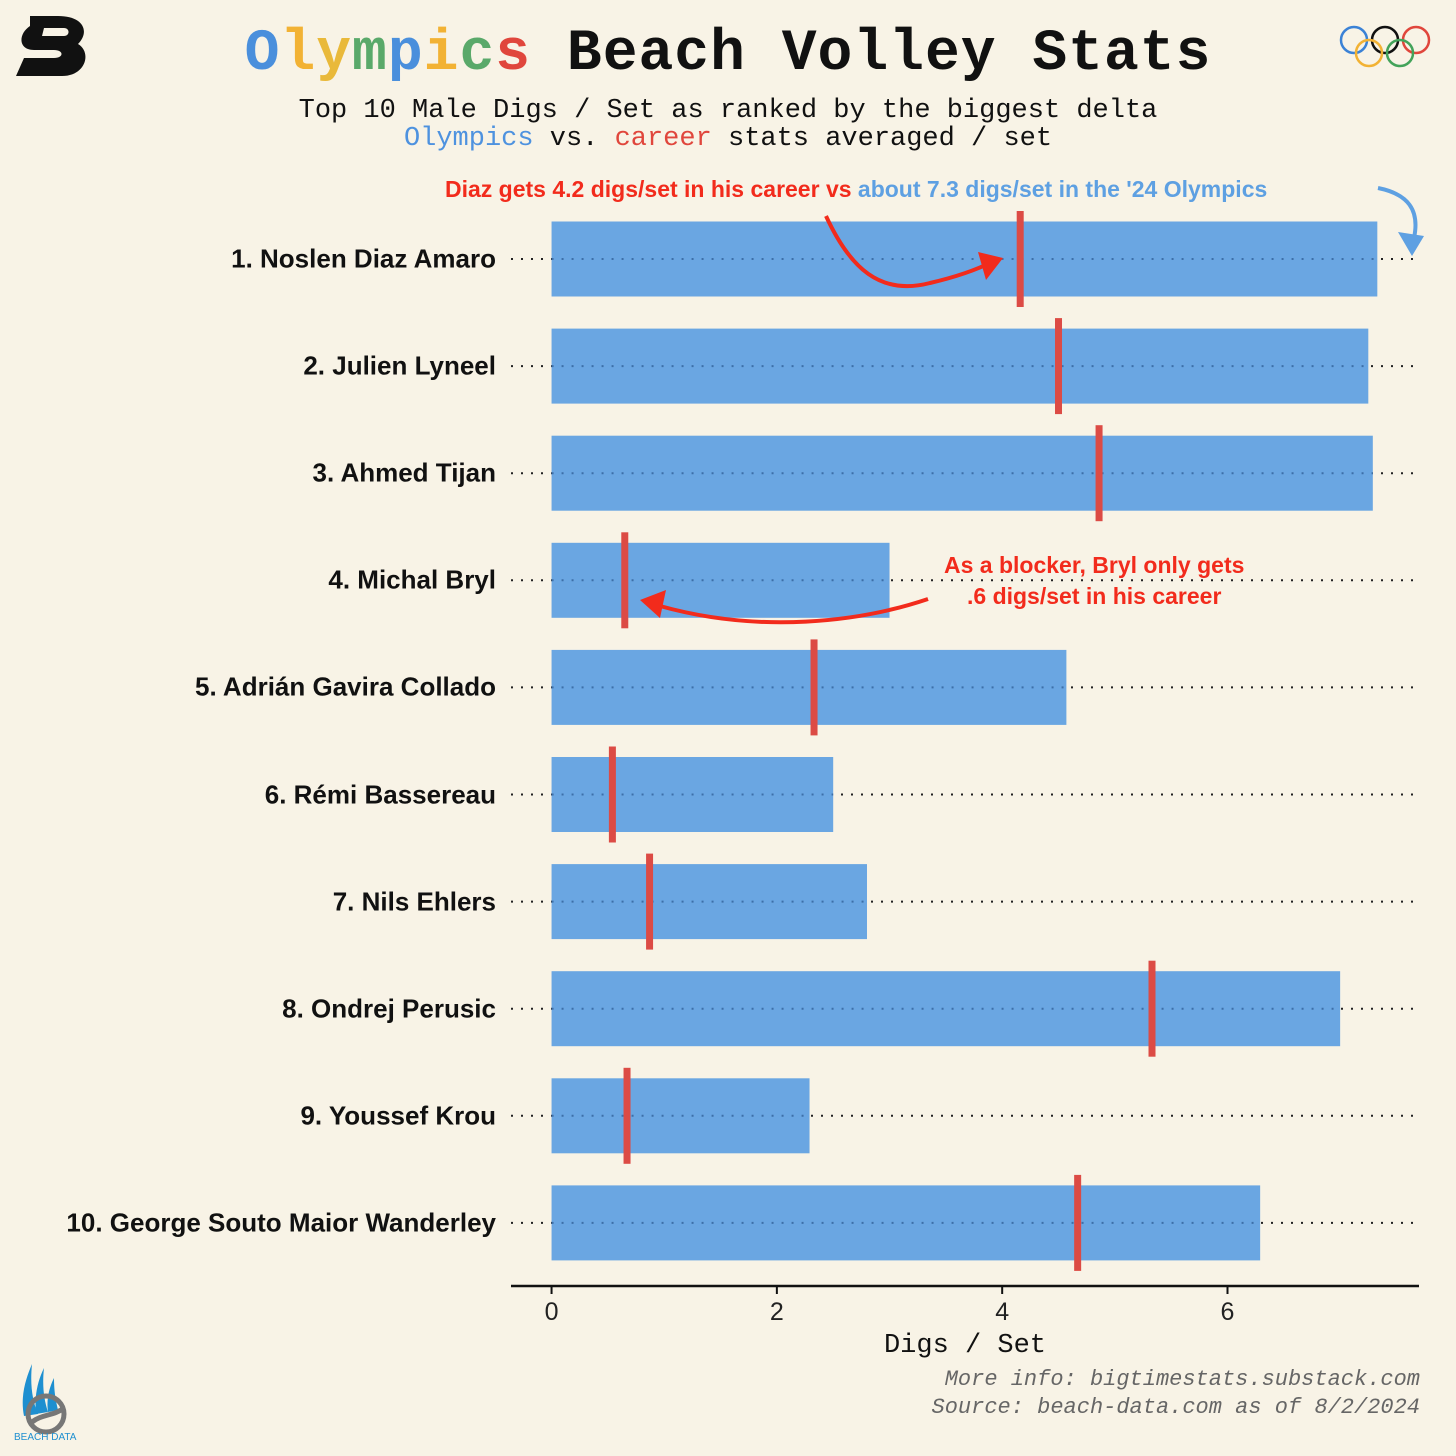 The width and height of the screenshot is (1456, 1456). What do you see at coordinates (1002, 1312) in the screenshot?
I see `x-tick-label: 4` at bounding box center [1002, 1312].